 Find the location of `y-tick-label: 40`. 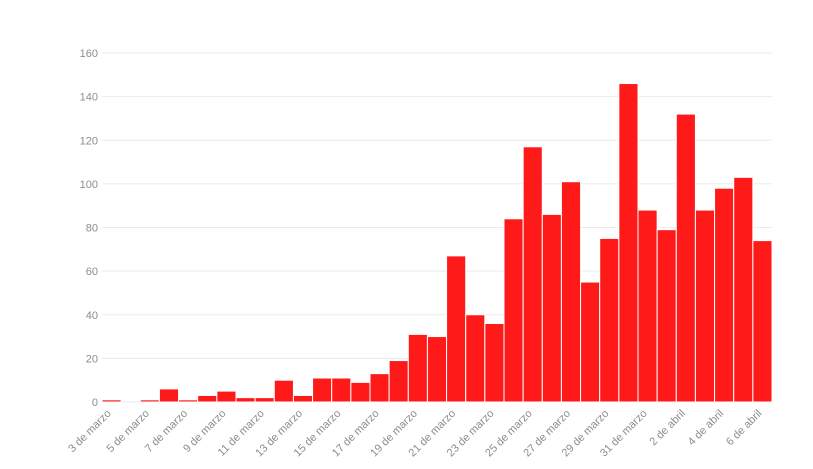

y-tick-label: 40 is located at coordinates (92, 316).